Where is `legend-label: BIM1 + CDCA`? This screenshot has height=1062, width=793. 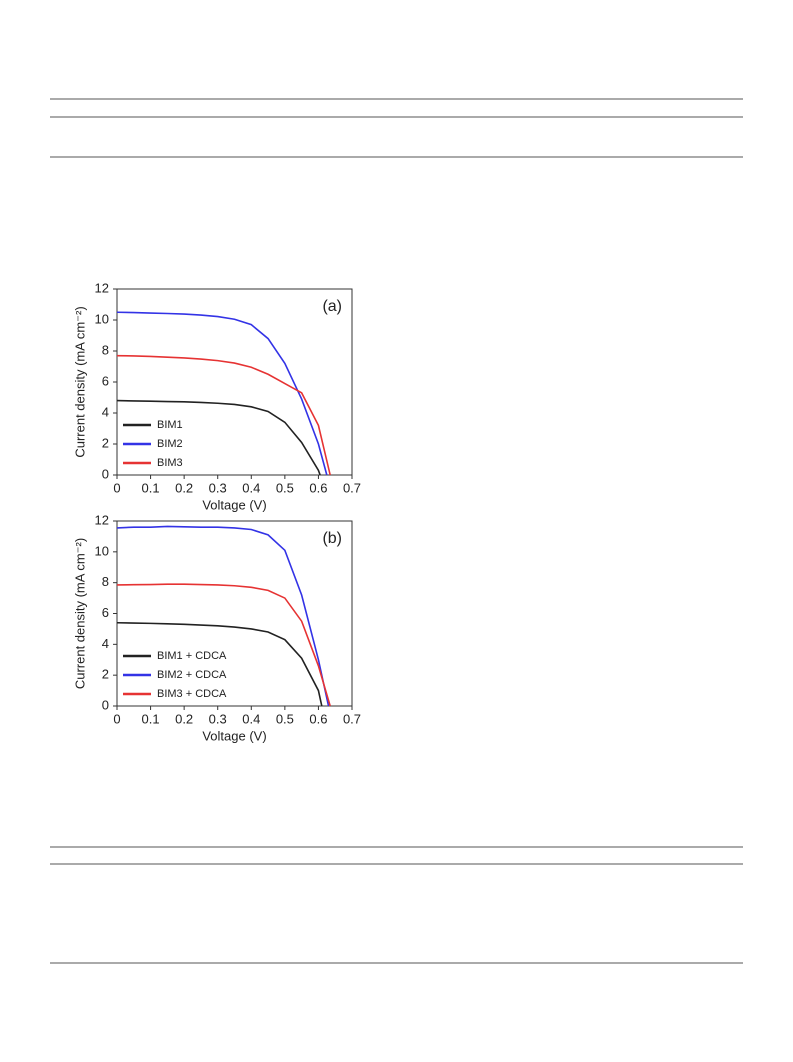 legend-label: BIM1 + CDCA is located at coordinates (192, 656).